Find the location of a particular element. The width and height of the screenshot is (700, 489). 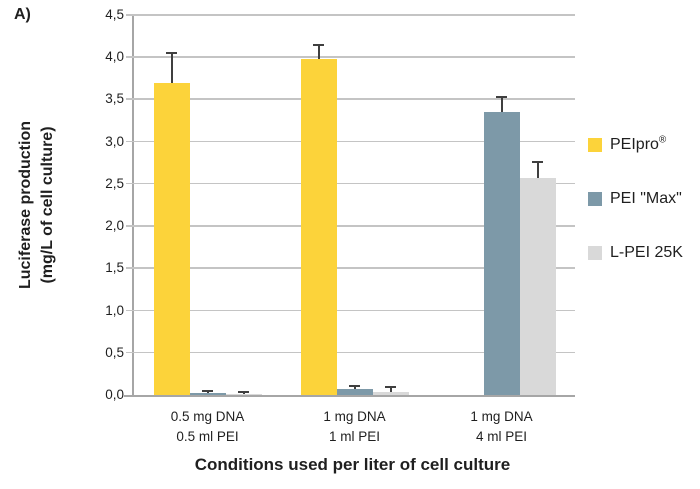

legend-item-peipro: PEIpro® is located at coordinates (635, 144).